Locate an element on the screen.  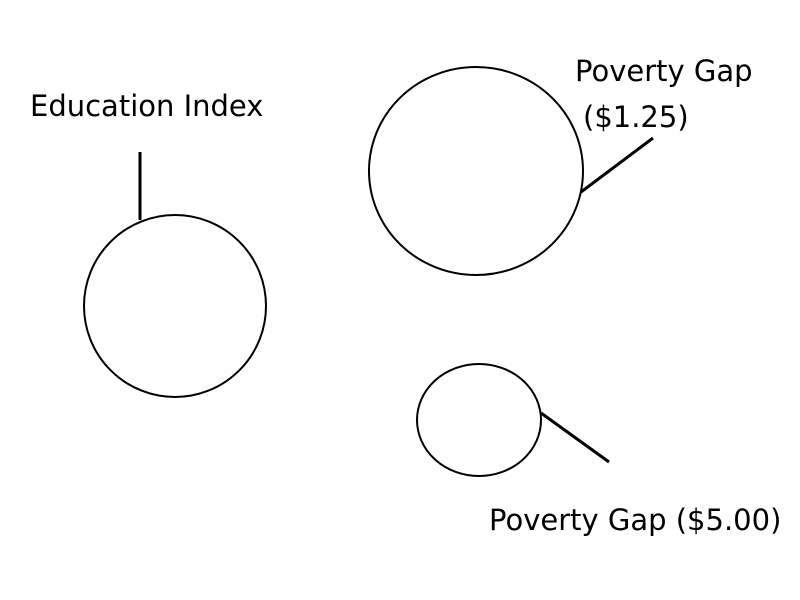
poverty-gap-125-leader-line is located at coordinates (617, 165).